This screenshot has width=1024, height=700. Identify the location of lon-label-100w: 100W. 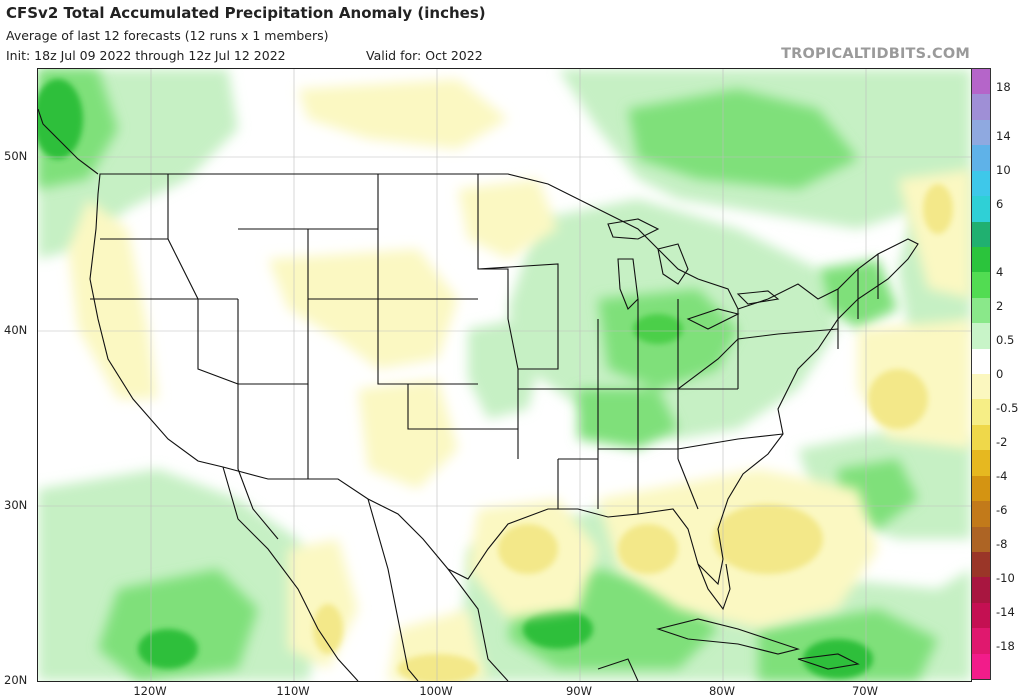
(436, 691).